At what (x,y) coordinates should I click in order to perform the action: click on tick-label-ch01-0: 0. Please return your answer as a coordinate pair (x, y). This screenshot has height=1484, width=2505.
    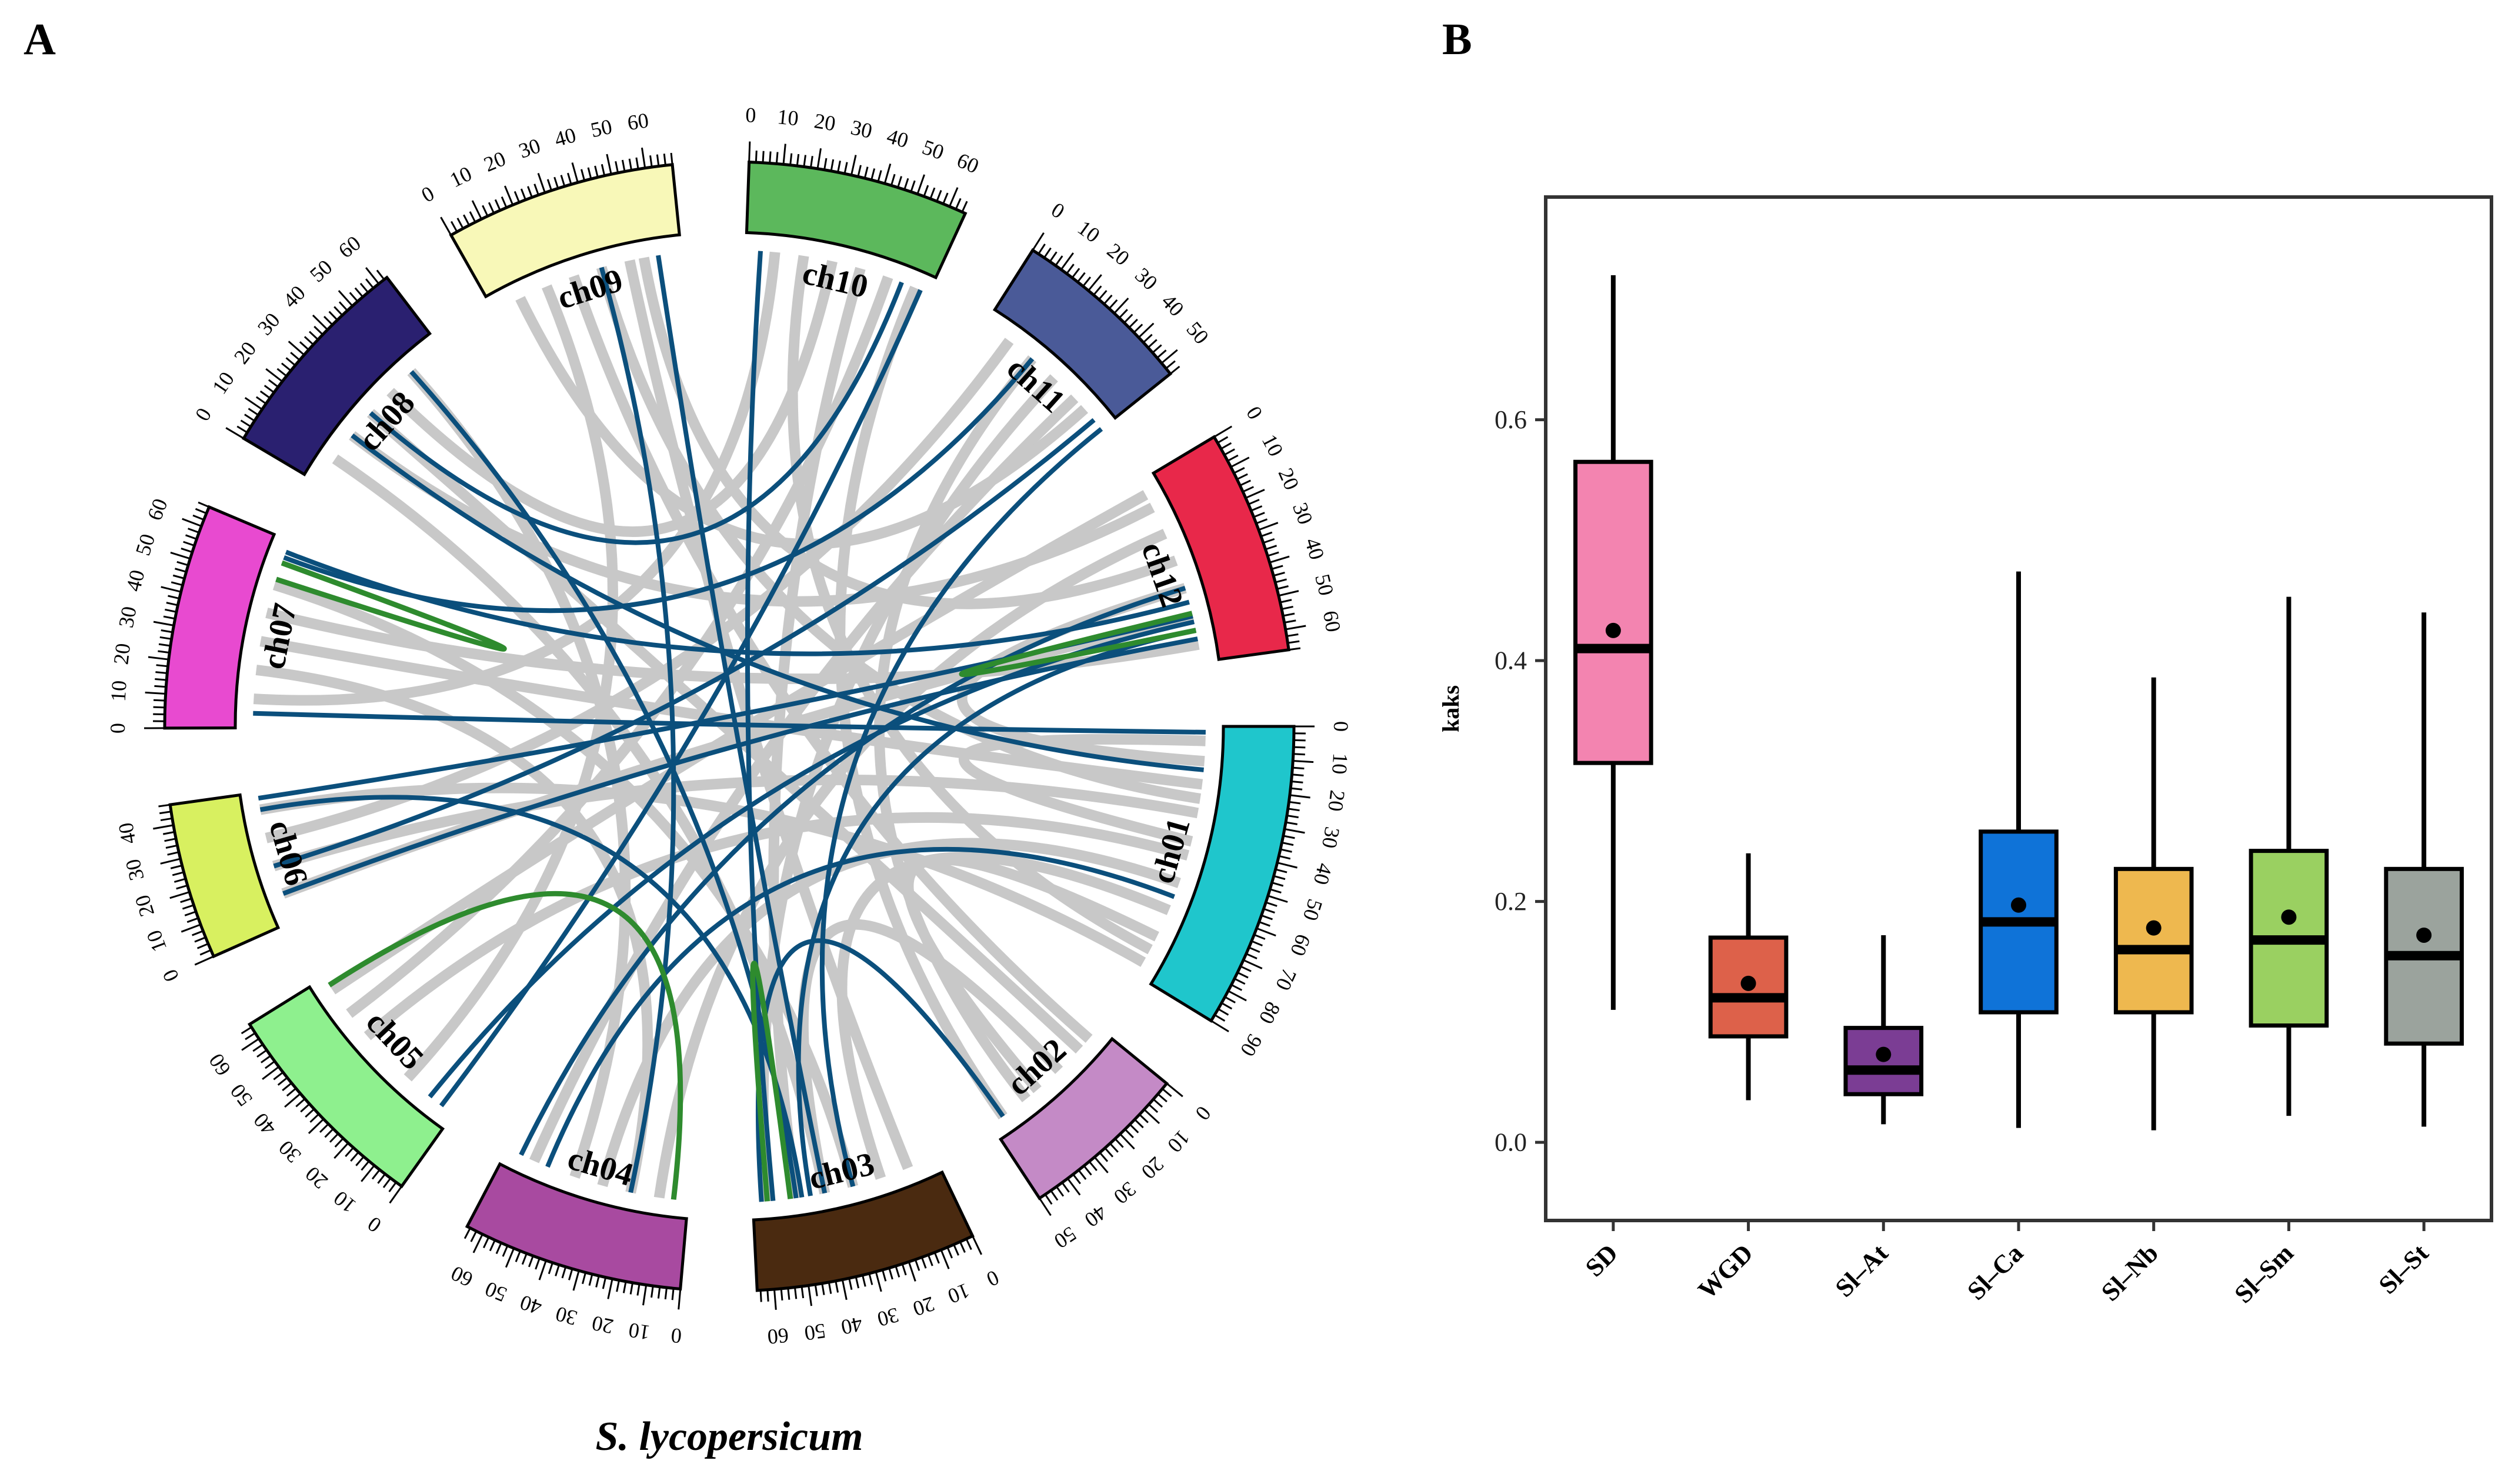
    Looking at the image, I should click on (1341, 727).